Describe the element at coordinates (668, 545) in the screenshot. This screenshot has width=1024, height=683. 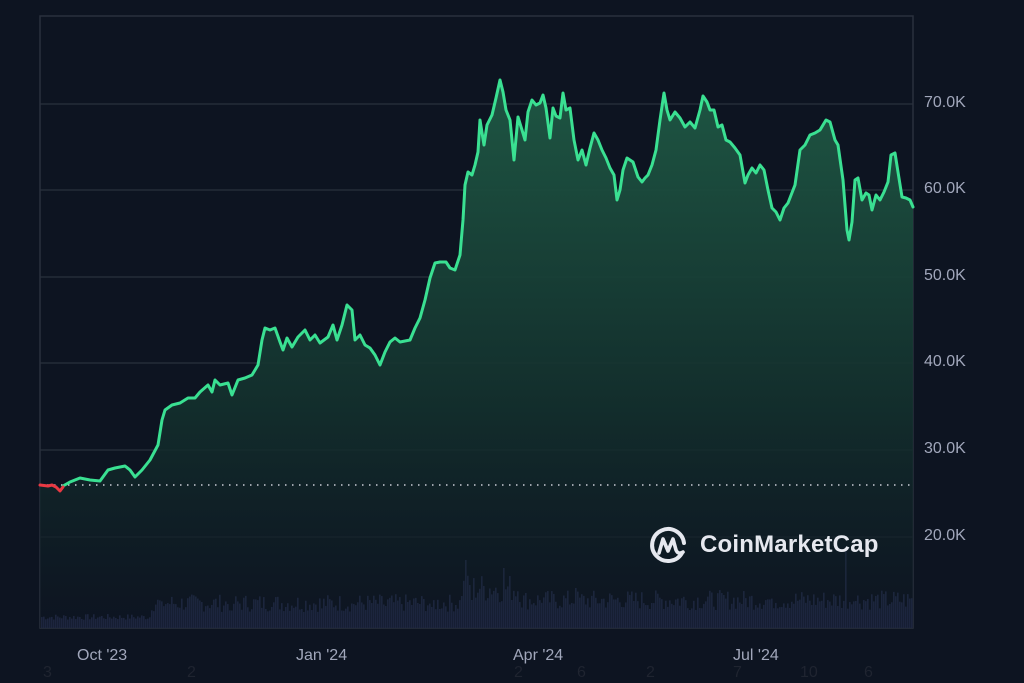
I see `coinmarketcap-logo-icon` at that location.